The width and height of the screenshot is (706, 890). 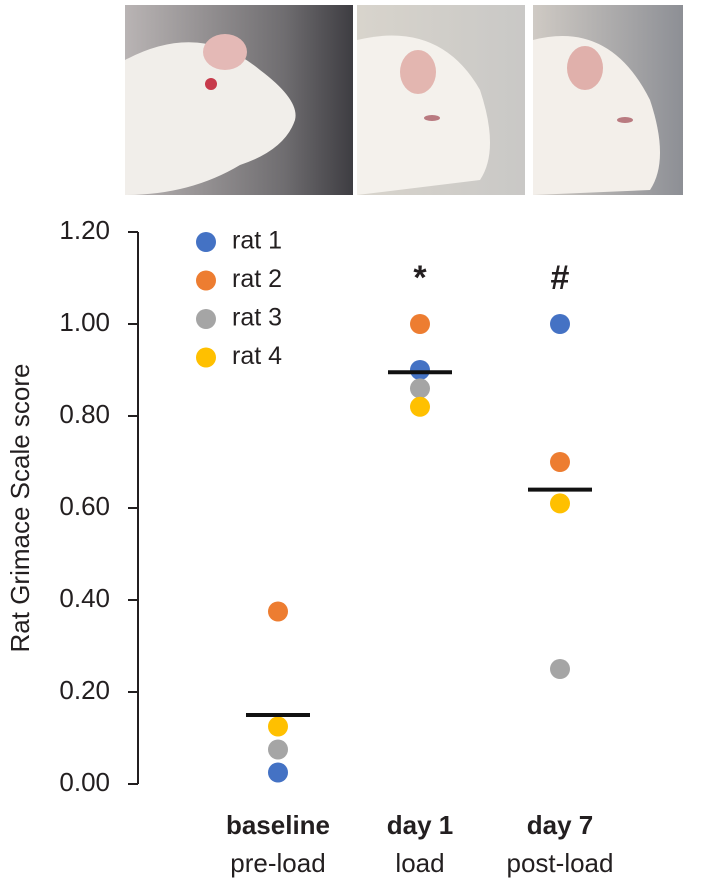 What do you see at coordinates (560, 825) in the screenshot?
I see `x-tick-label: day 7` at bounding box center [560, 825].